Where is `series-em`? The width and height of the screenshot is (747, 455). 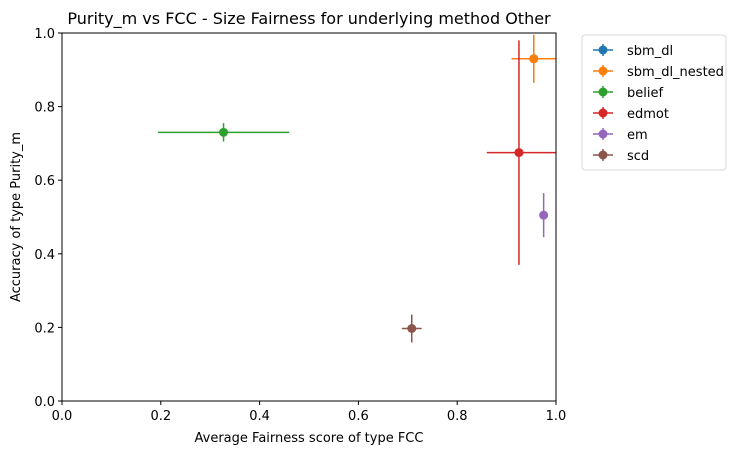 series-em is located at coordinates (544, 215).